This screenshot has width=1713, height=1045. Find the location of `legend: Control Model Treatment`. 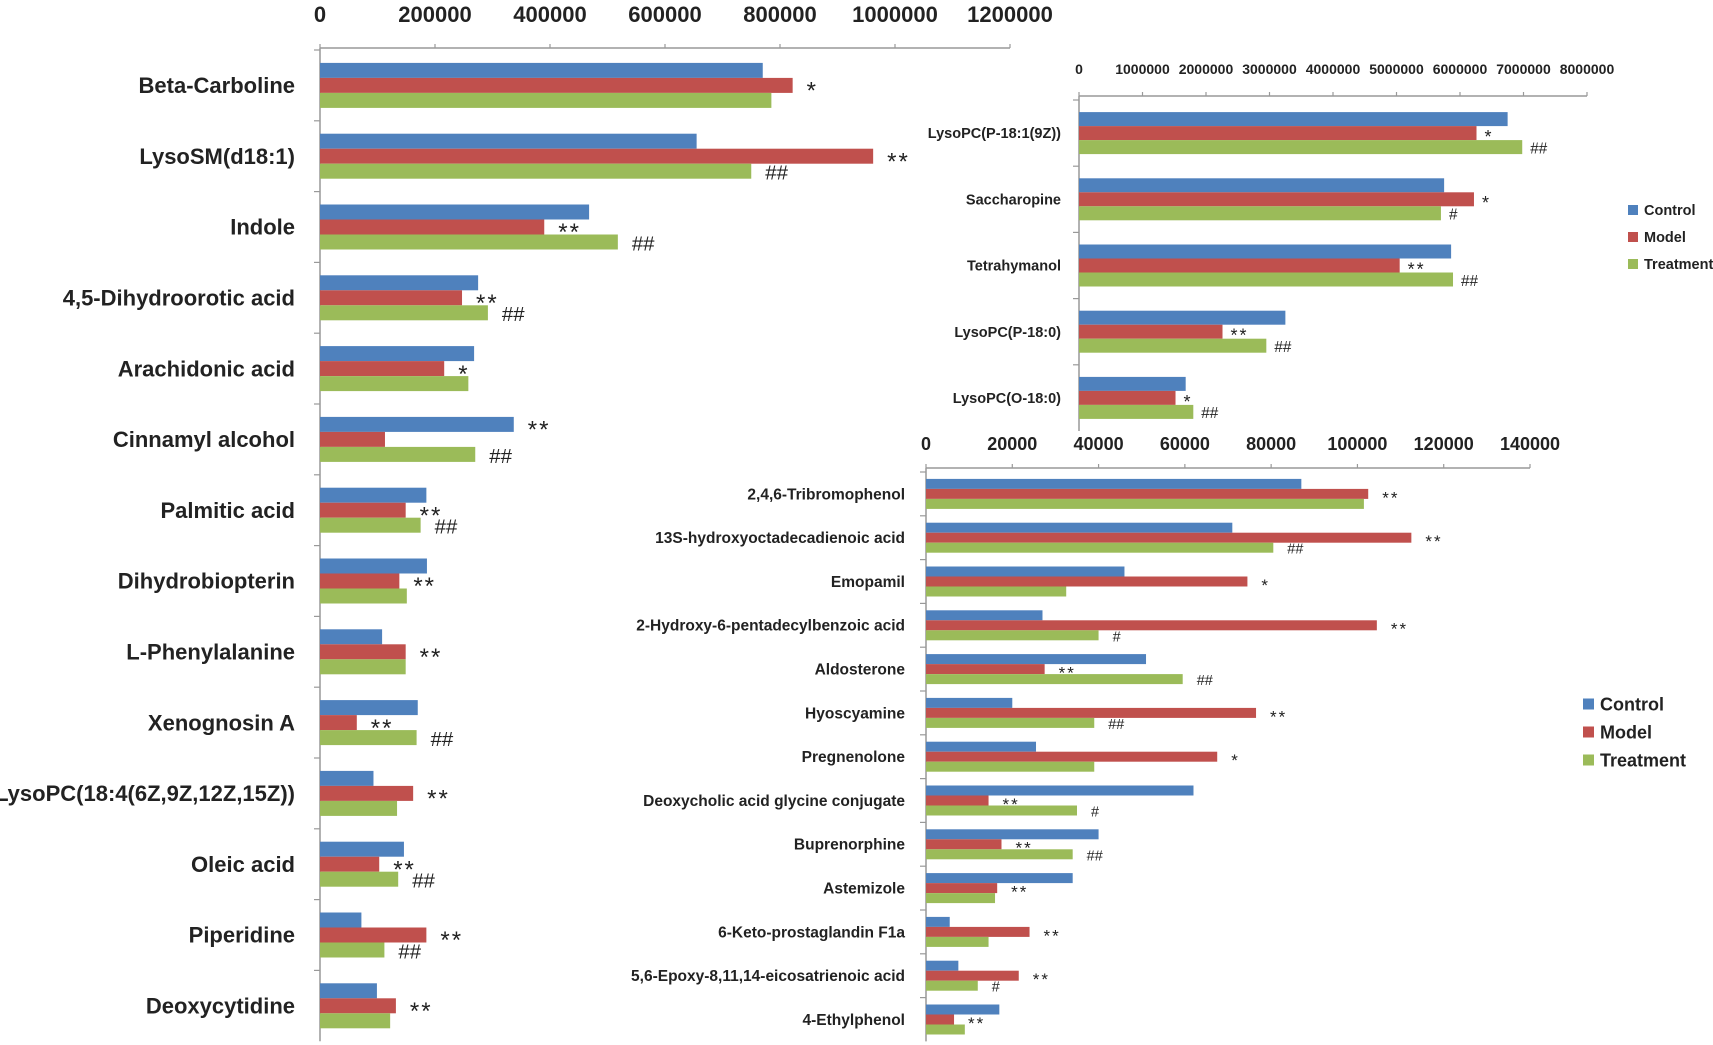

legend: Control Model Treatment is located at coordinates (1634, 732).